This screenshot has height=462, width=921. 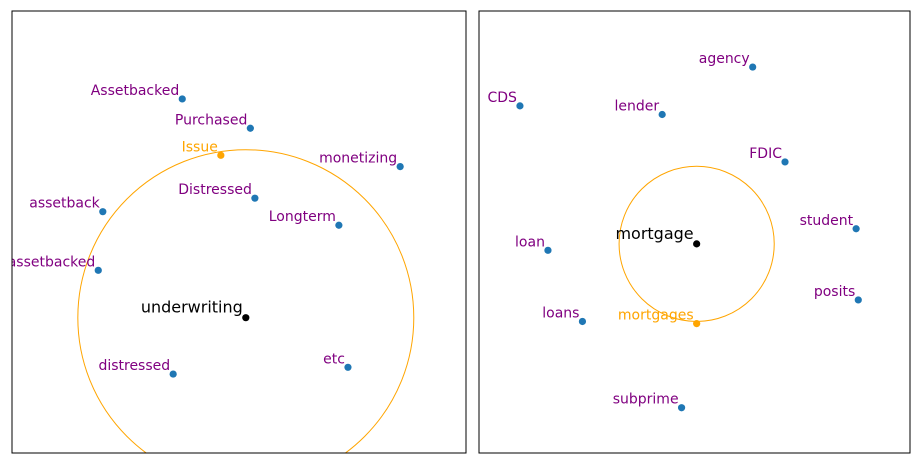 What do you see at coordinates (656, 316) in the screenshot?
I see `point-label: mortgages` at bounding box center [656, 316].